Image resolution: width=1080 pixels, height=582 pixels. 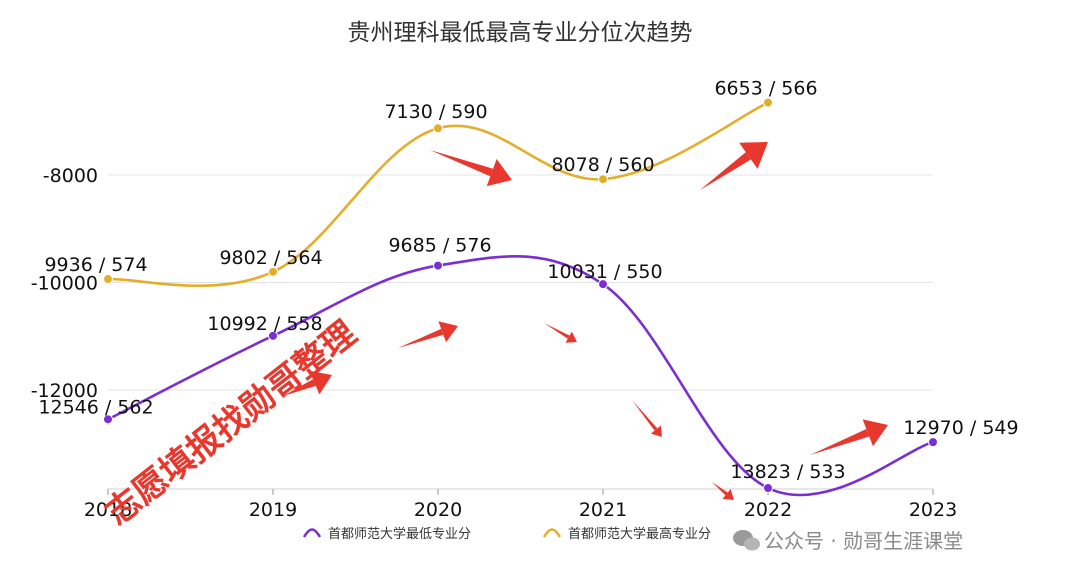 I want to click on legend-label: 首都师范大学最低专业分, so click(x=399, y=534).